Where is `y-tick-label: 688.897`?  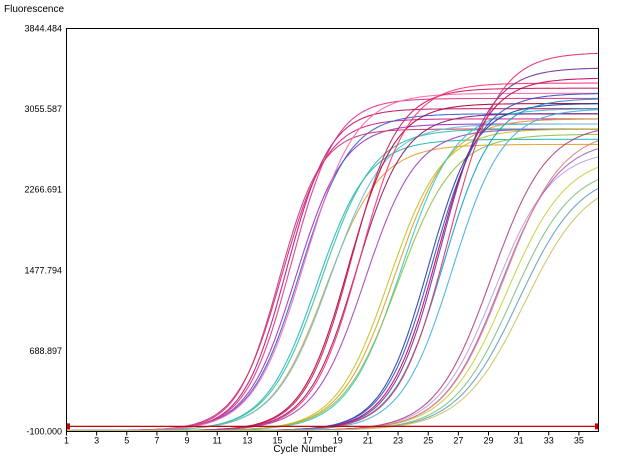 y-tick-label: 688.897 is located at coordinates (45, 351).